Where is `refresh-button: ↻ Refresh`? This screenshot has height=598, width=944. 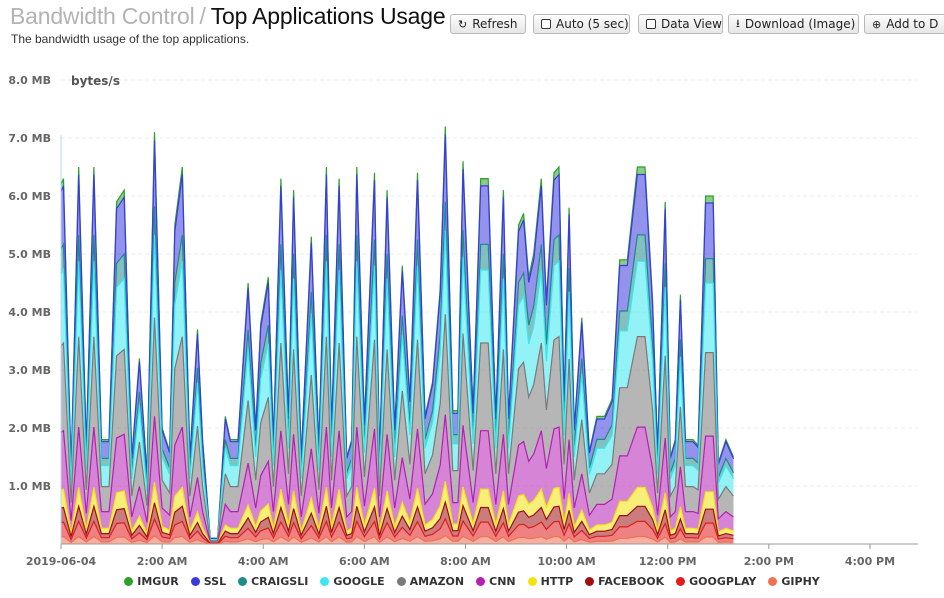
refresh-button: ↻ Refresh is located at coordinates (488, 24).